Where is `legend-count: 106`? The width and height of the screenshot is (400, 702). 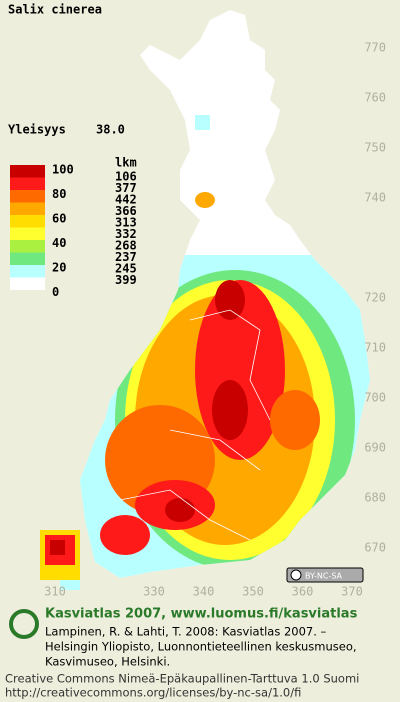
legend-count: 106 is located at coordinates (126, 177).